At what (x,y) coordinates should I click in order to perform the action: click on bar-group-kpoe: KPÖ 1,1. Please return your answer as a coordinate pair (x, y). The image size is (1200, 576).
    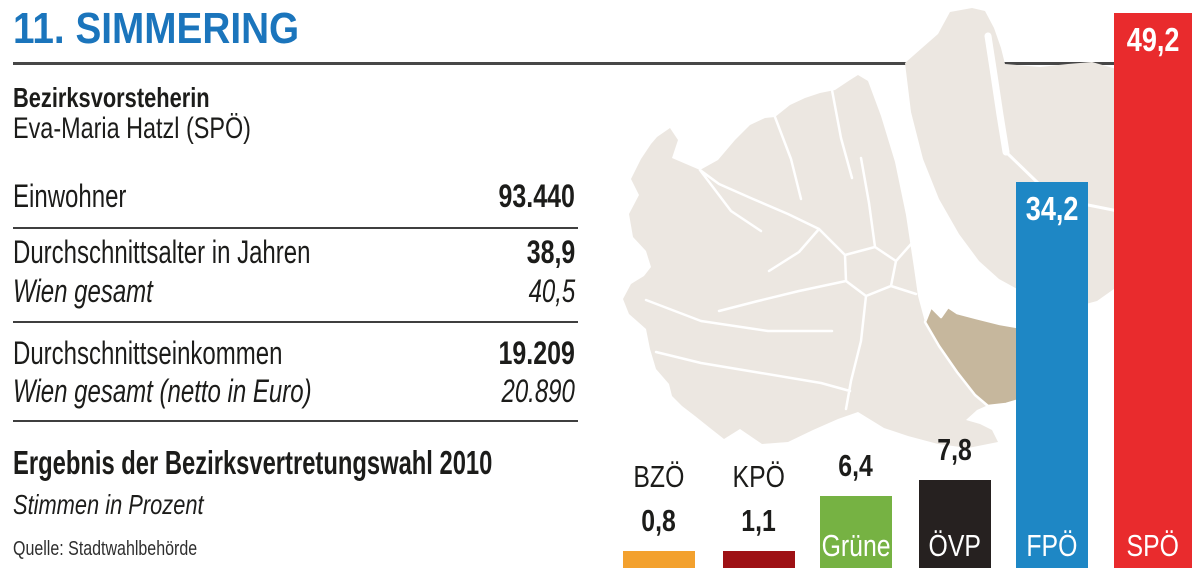
    Looking at the image, I should click on (759, 513).